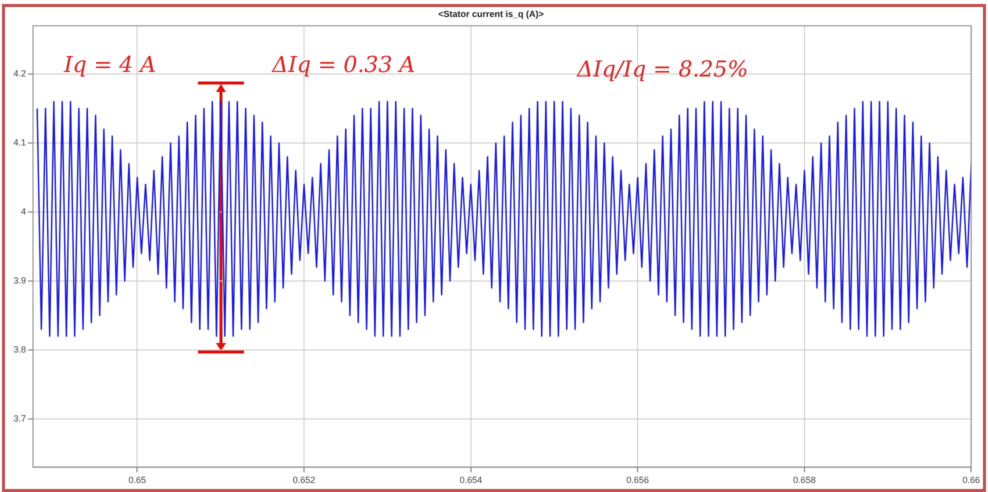  Describe the element at coordinates (137, 480) in the screenshot. I see `x-tick-label: 0.65` at that location.